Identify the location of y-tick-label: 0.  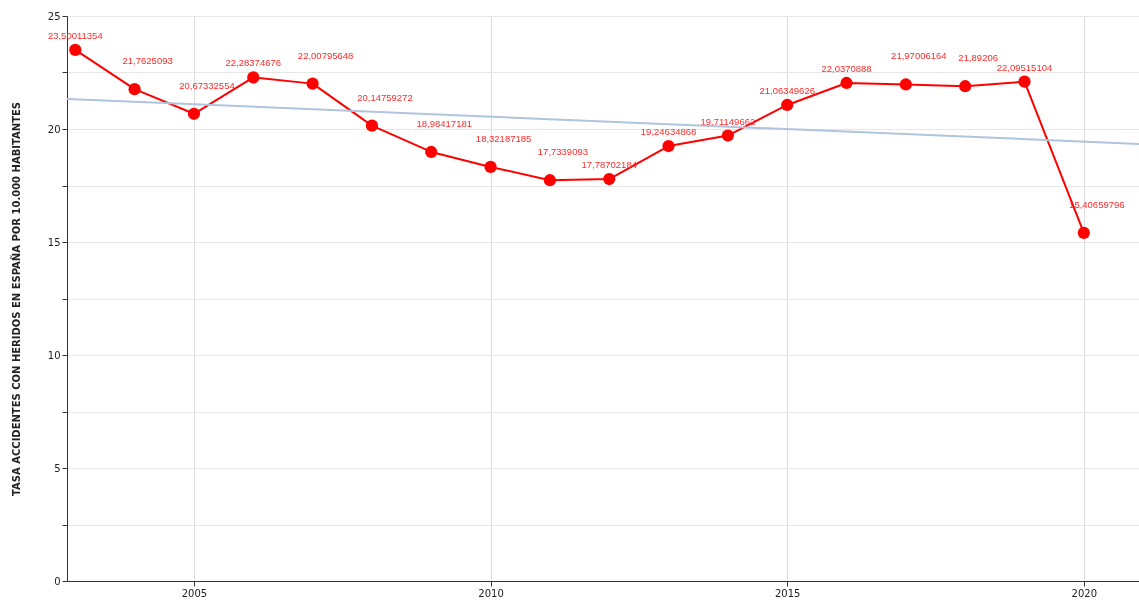
(57, 581).